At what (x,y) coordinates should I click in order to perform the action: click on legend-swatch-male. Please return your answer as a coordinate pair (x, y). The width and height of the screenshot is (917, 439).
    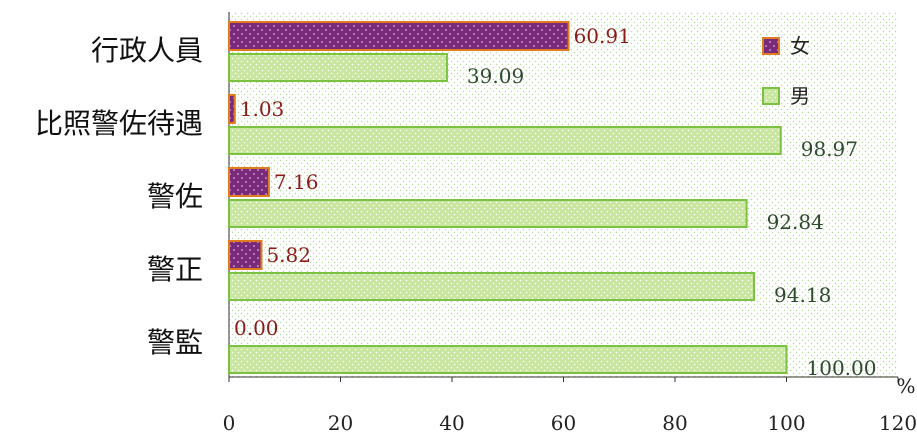
    Looking at the image, I should click on (771, 96).